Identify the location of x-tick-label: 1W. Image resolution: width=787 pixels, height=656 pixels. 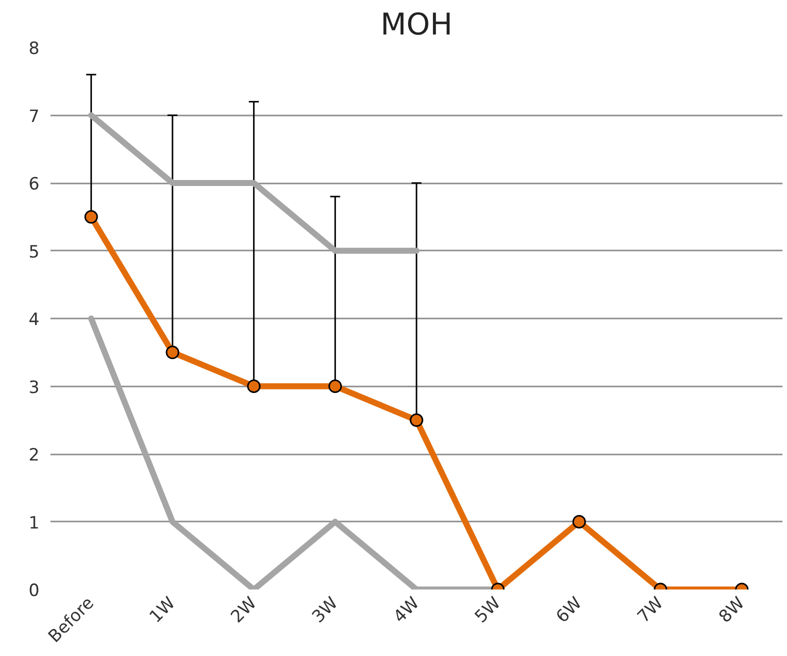
(163, 610).